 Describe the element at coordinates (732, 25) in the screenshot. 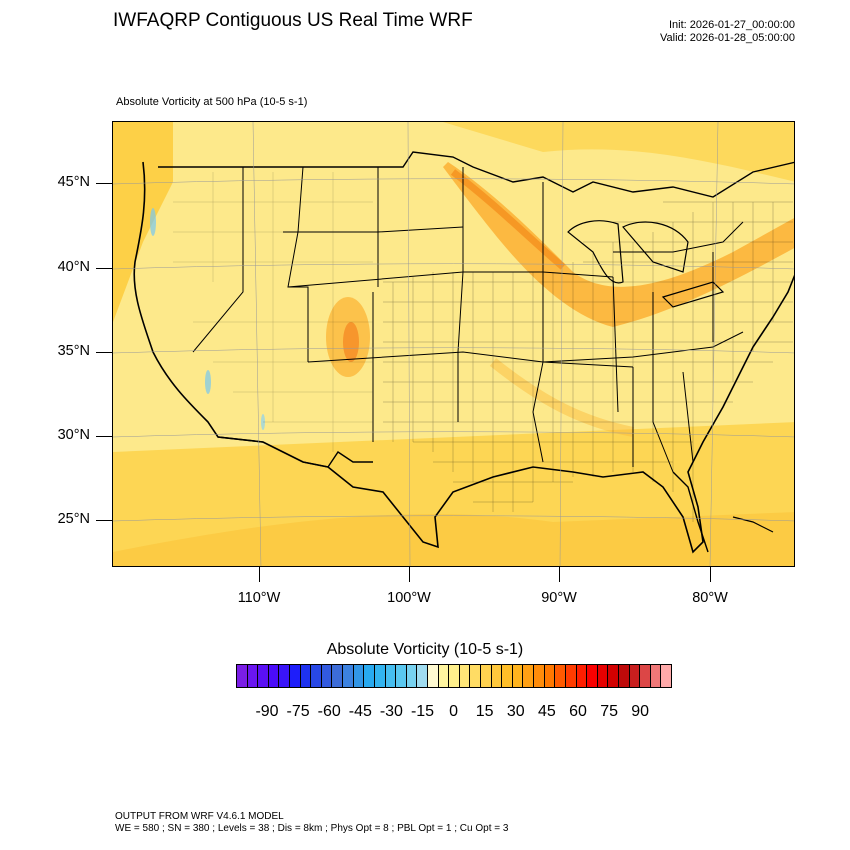

I see `init-time: Init: 2026-01-27_00:00:00` at that location.